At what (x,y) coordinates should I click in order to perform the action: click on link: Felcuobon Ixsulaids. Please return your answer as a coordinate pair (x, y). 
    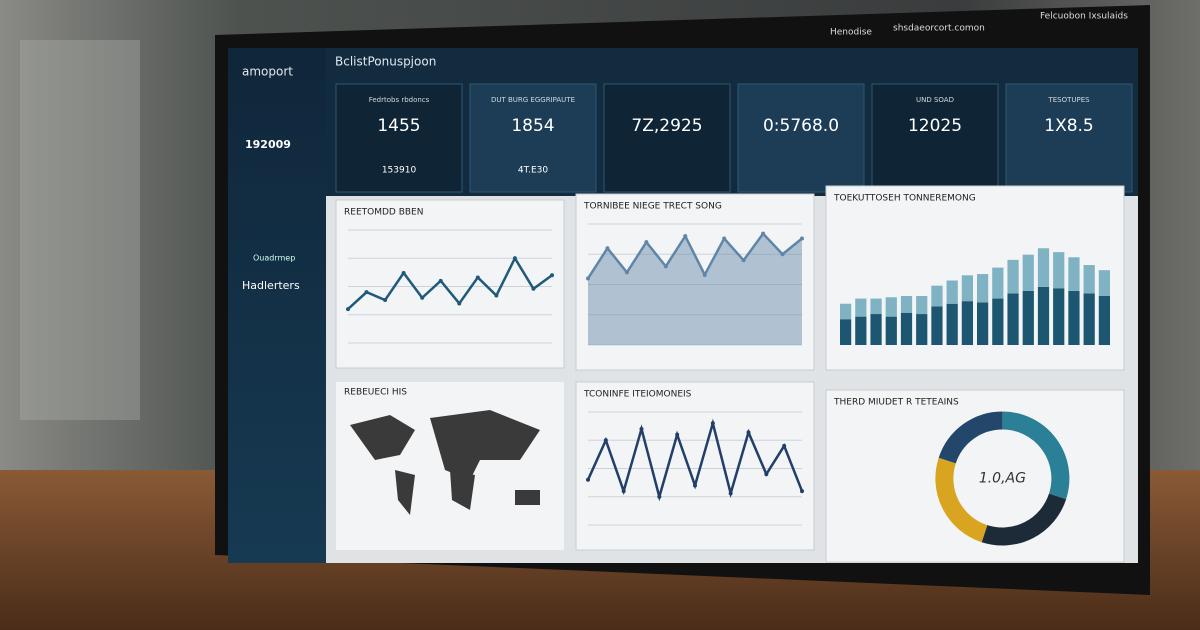
    Looking at the image, I should click on (1084, 17).